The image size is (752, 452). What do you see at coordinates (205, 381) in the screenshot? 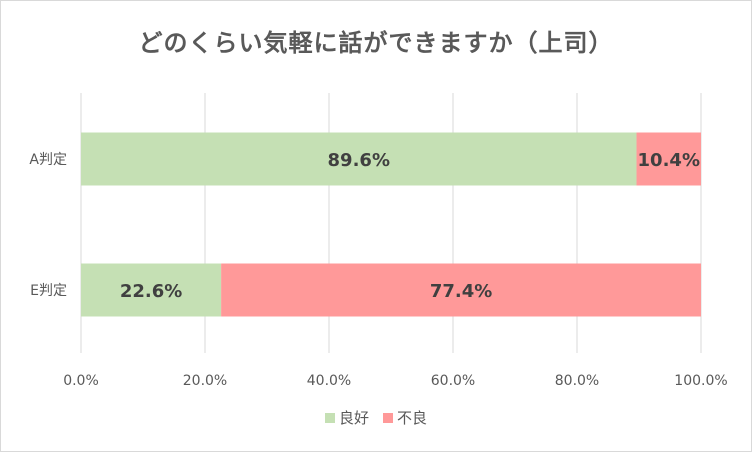
I see `x-tick-label: 20.0%` at bounding box center [205, 381].